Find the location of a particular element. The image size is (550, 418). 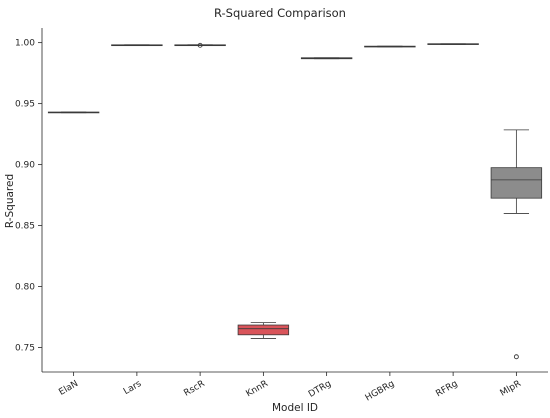

x-tick-label: DTRg is located at coordinates (320, 389).